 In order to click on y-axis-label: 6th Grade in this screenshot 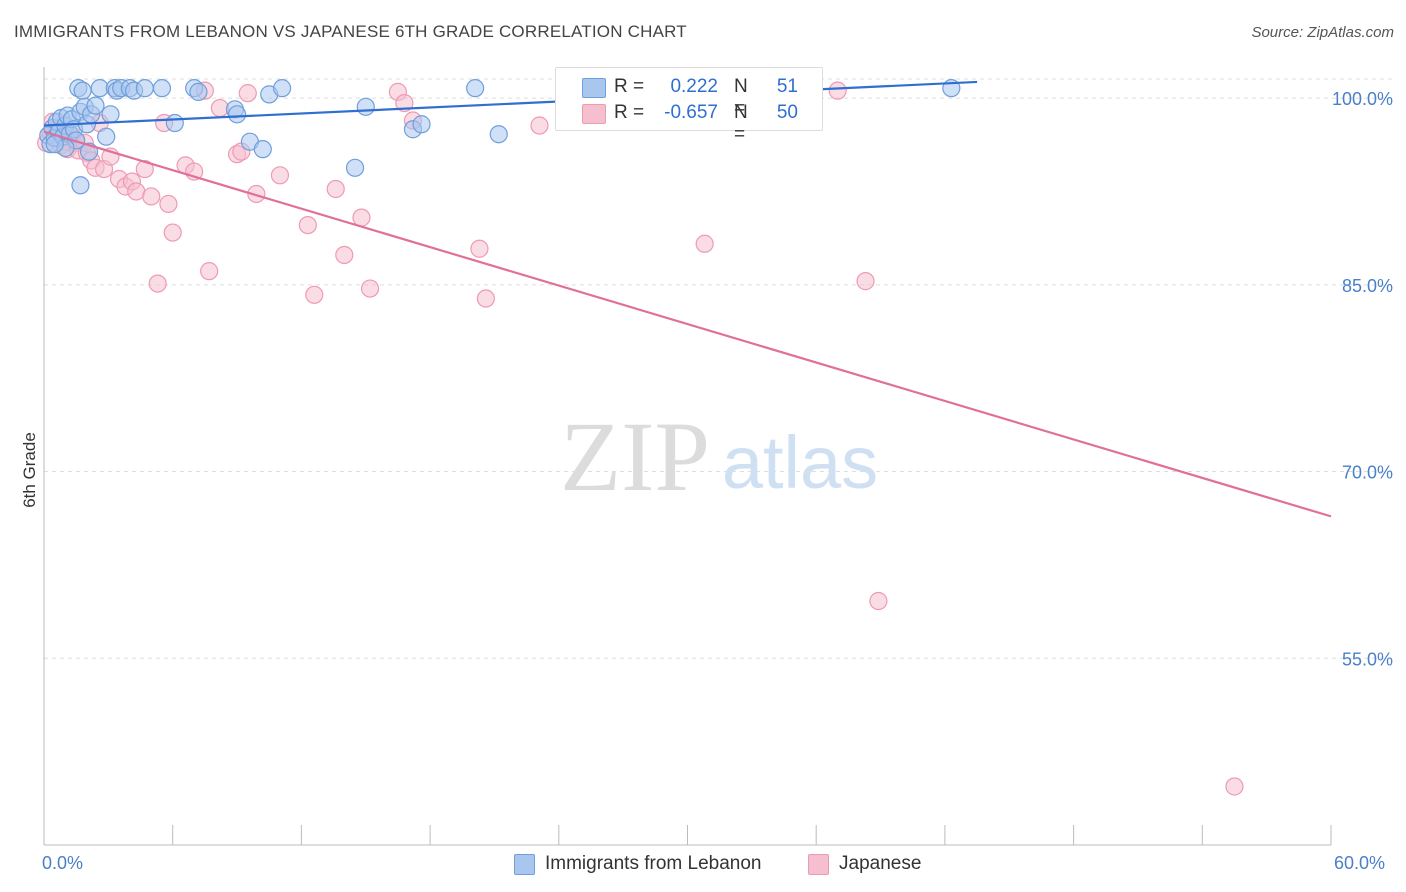, I will do `click(29, 470)`.